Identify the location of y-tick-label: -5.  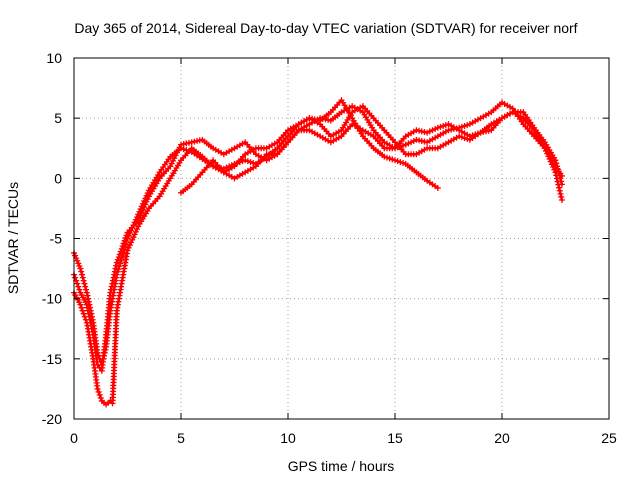
(56, 239).